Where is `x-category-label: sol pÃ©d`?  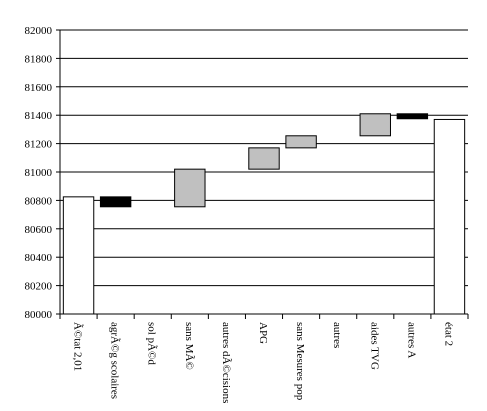
x-category-label: sol pÃ©d is located at coordinates (152, 343).